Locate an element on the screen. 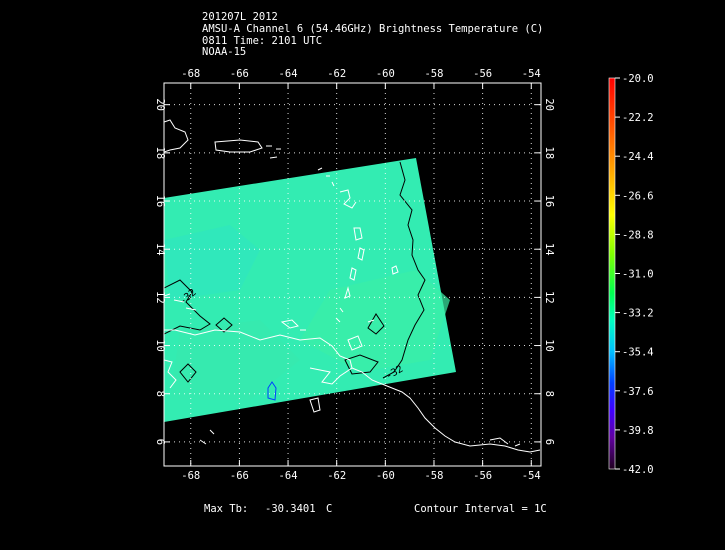 The height and width of the screenshot is (550, 725). lat-label-right: 12 is located at coordinates (549, 297).